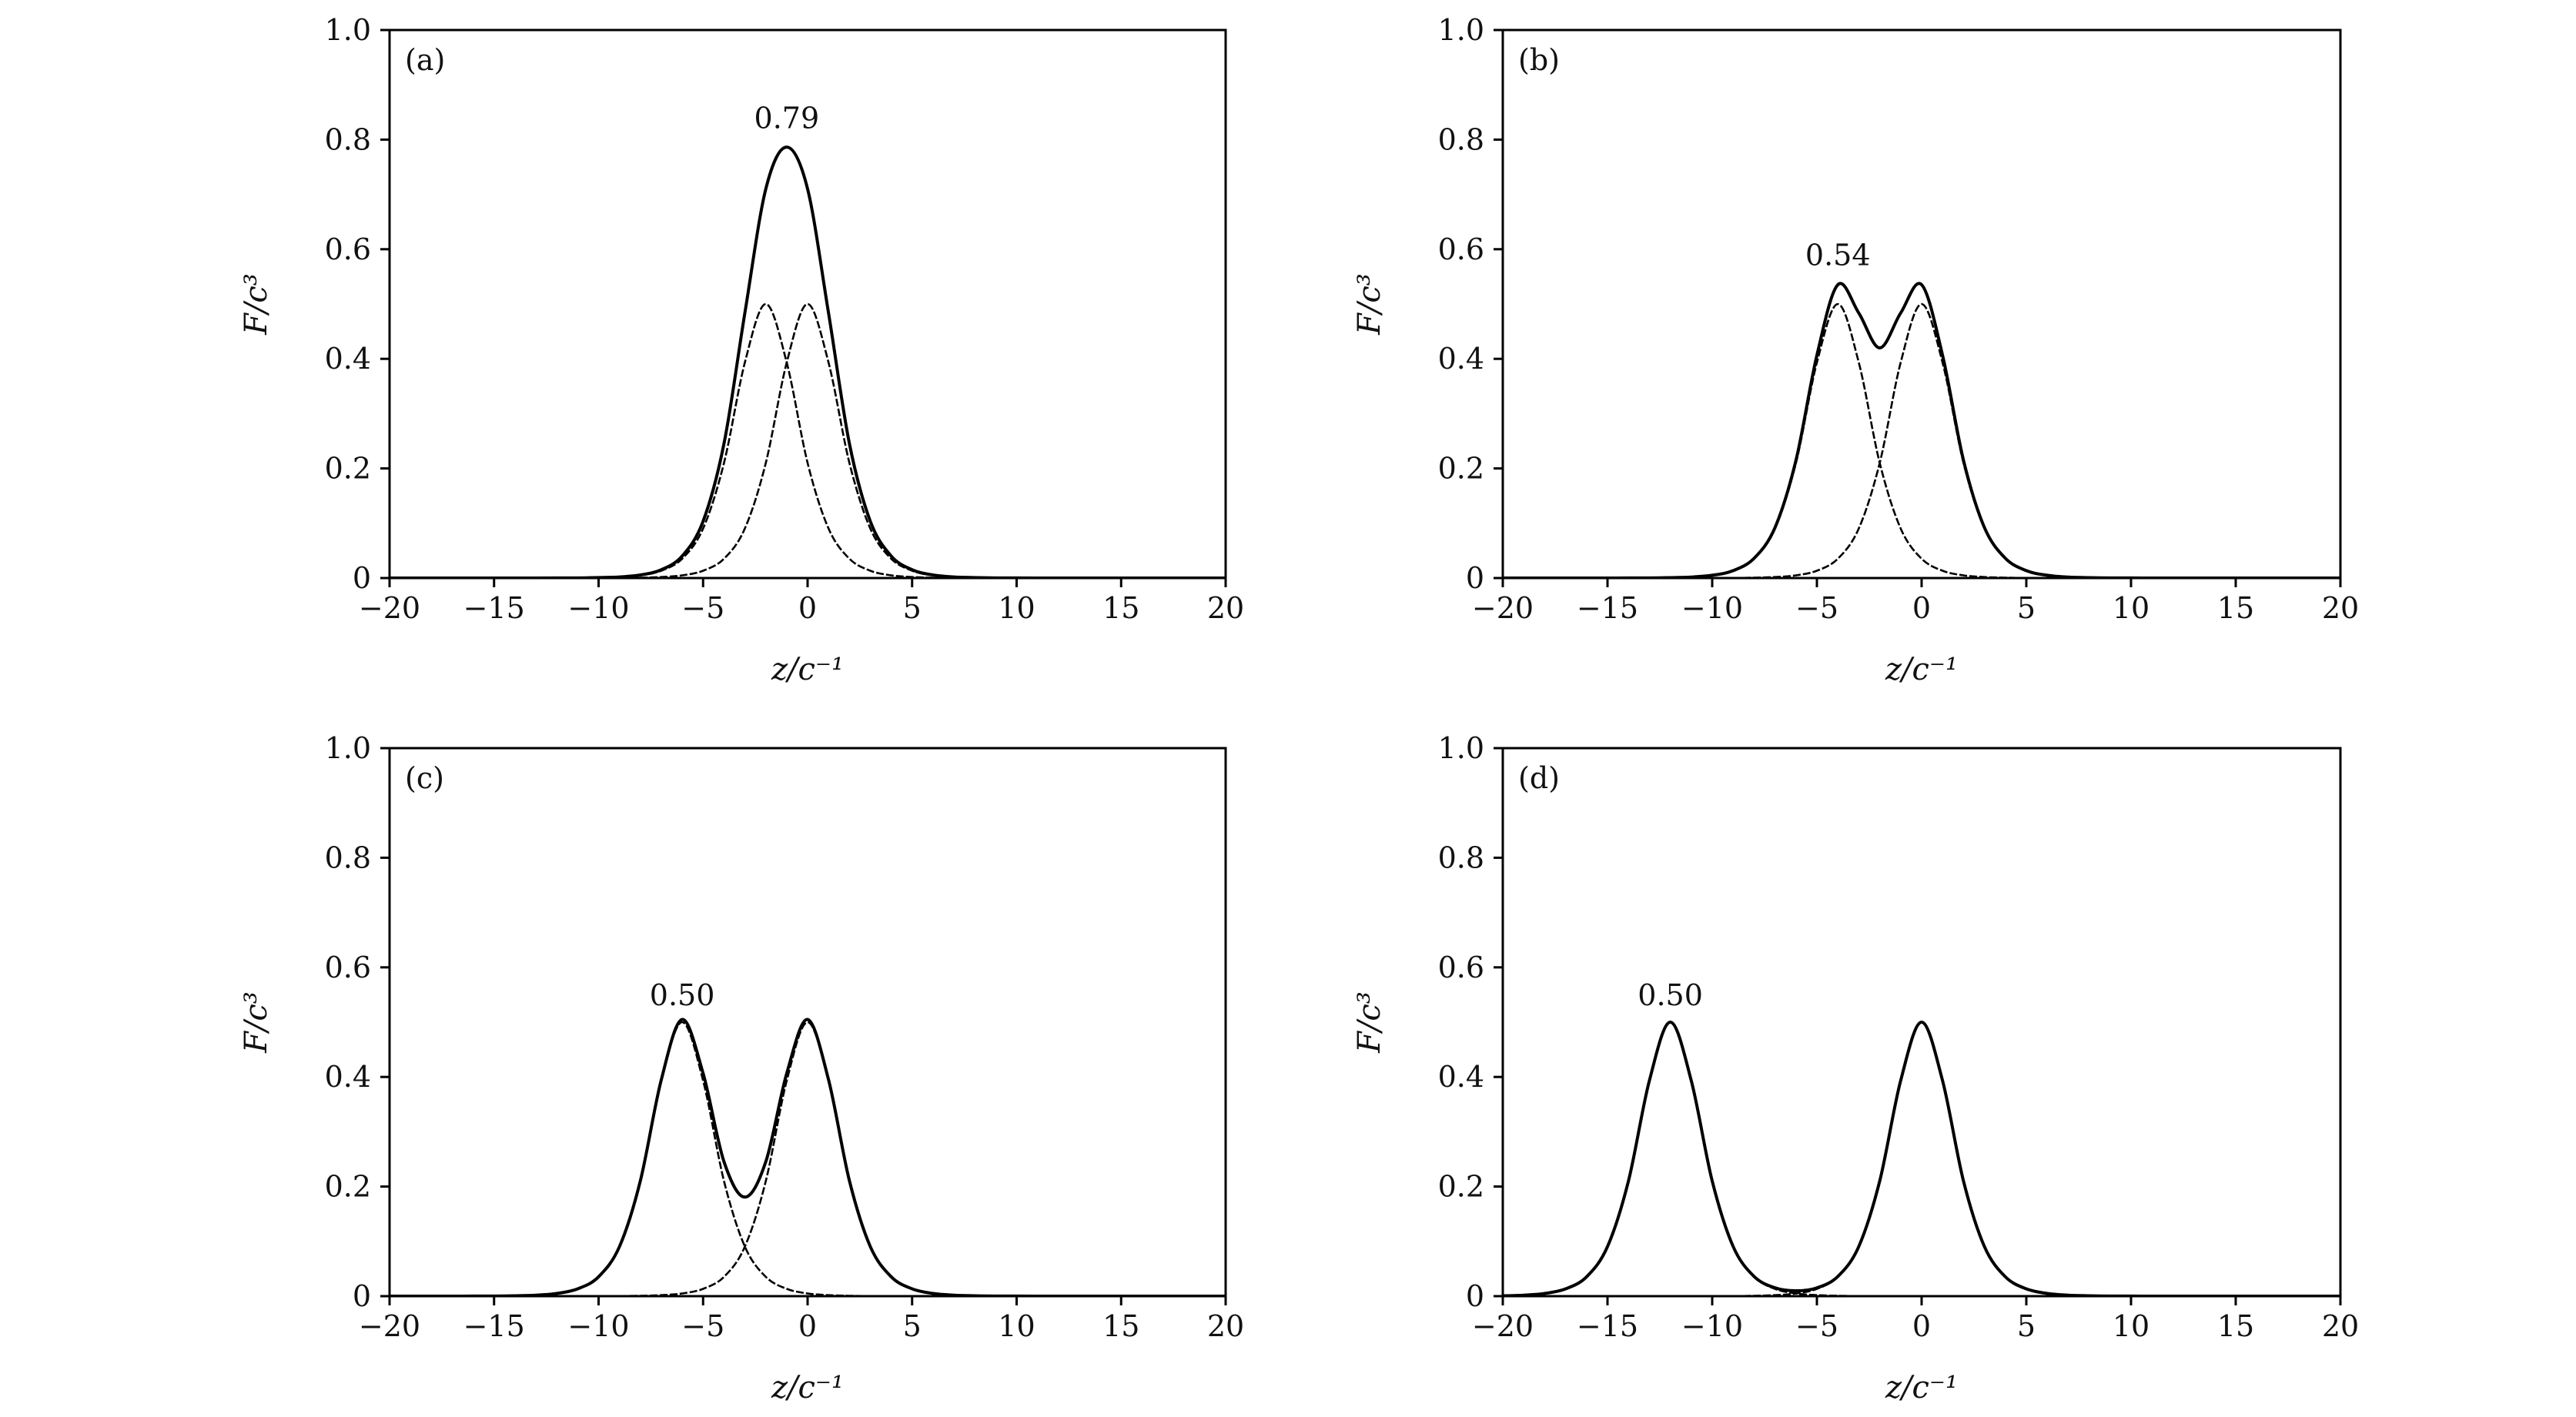 The width and height of the screenshot is (2576, 1417). What do you see at coordinates (1539, 778) in the screenshot?
I see `panel-label: (d)` at bounding box center [1539, 778].